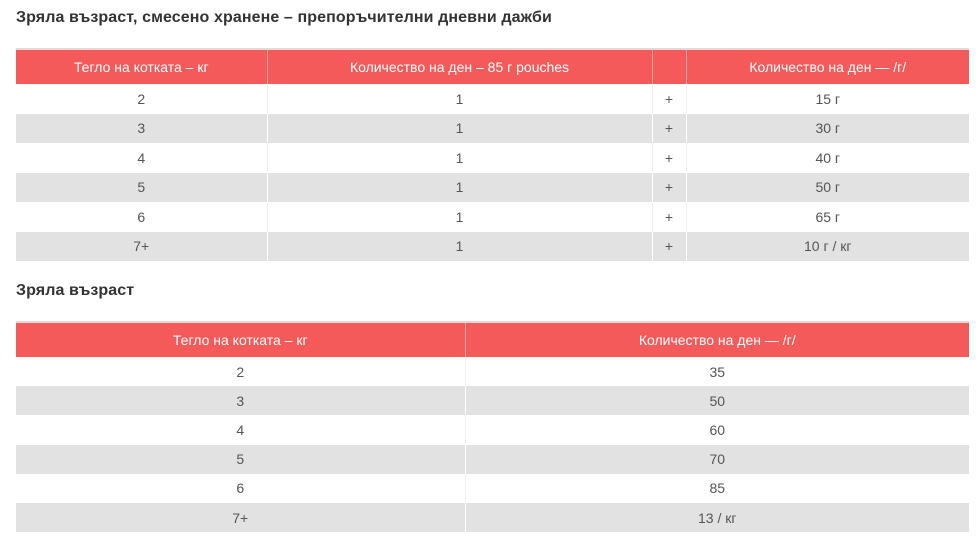 The height and width of the screenshot is (553, 980). What do you see at coordinates (717, 459) in the screenshot?
I see `cell-grams: 70` at bounding box center [717, 459].